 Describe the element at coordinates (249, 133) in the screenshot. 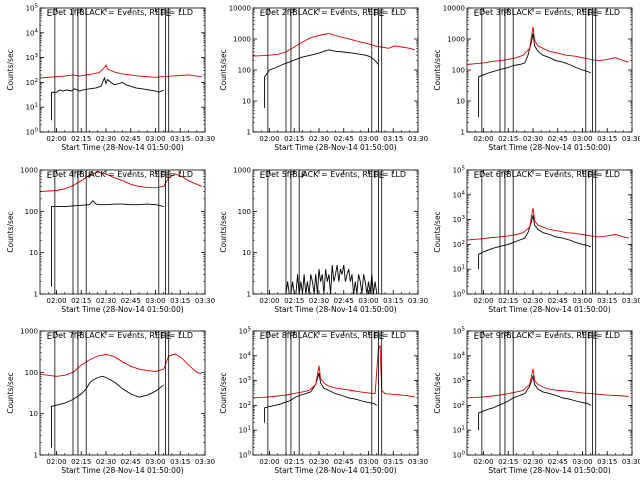

I see `y-tick-label: 1` at that location.